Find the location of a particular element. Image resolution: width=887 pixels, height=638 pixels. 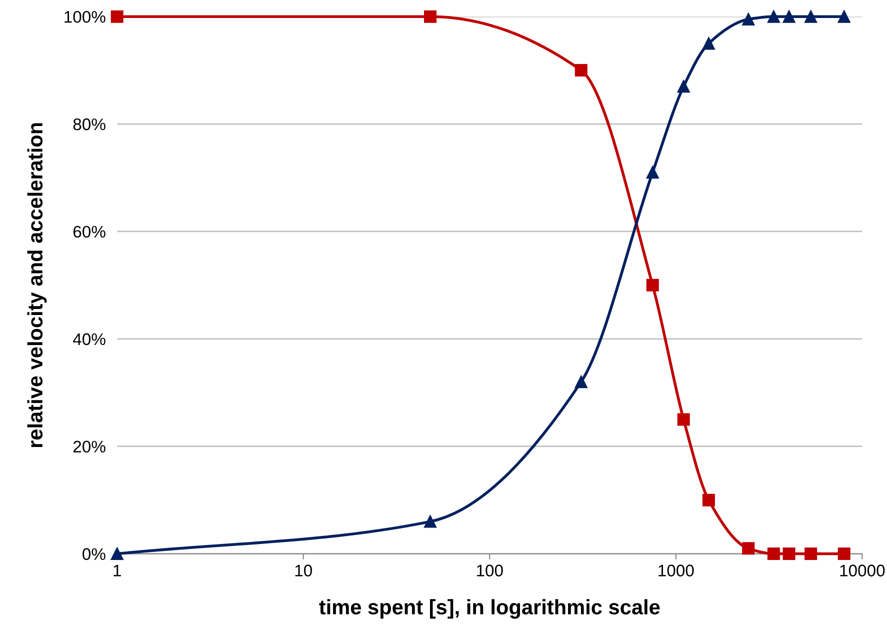

y-tick-label: 40% is located at coordinates (89, 339).